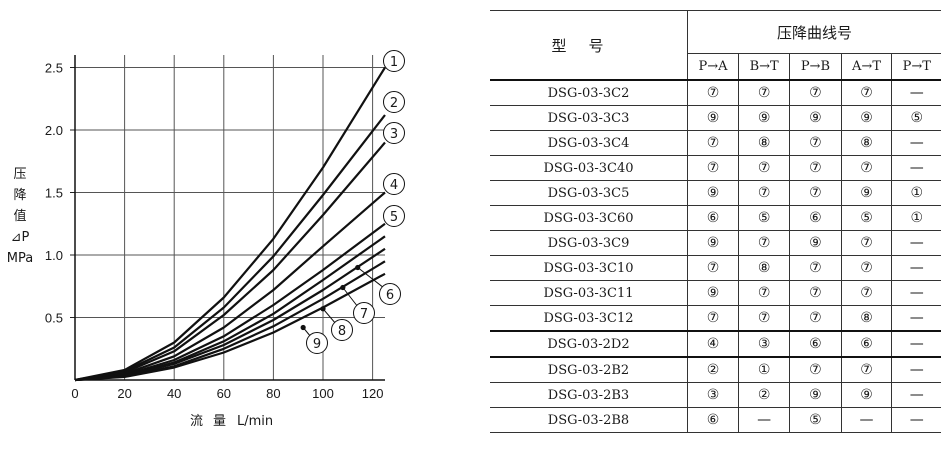  I want to click on y-axis-label: 压降值 ⊿P MPa, so click(20, 216).